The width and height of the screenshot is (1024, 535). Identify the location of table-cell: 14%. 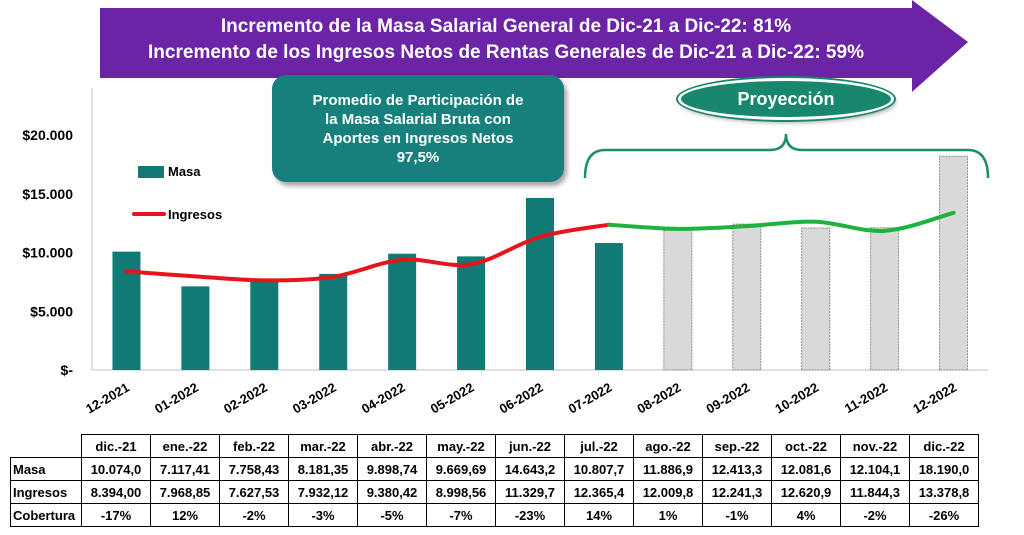
(599, 515).